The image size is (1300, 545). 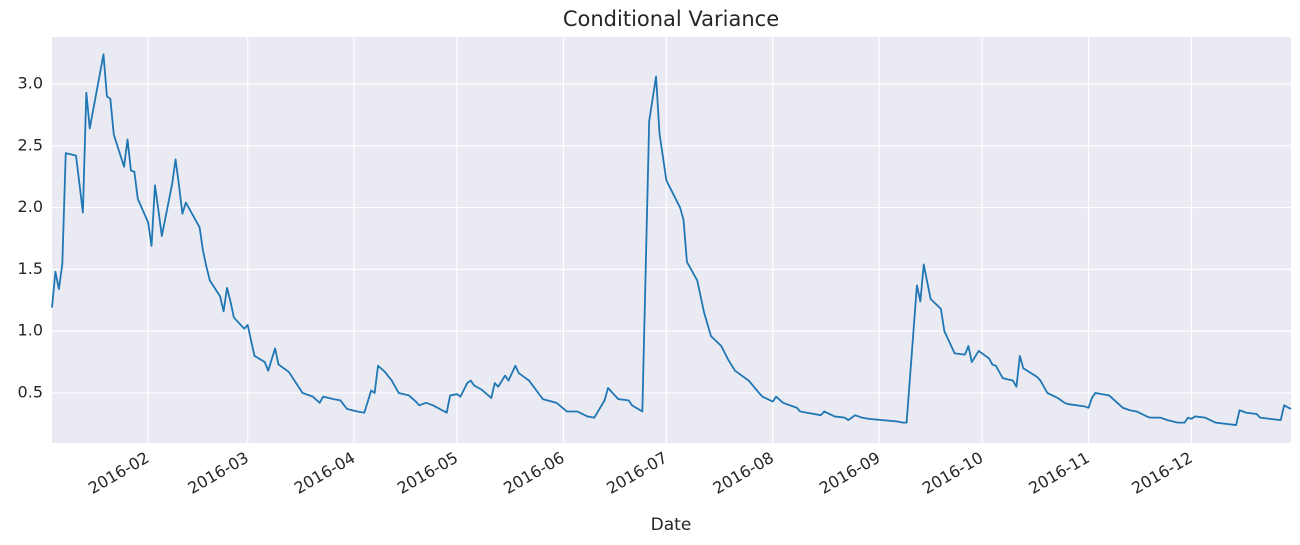 What do you see at coordinates (30, 206) in the screenshot?
I see `y-tick-label: 2.0` at bounding box center [30, 206].